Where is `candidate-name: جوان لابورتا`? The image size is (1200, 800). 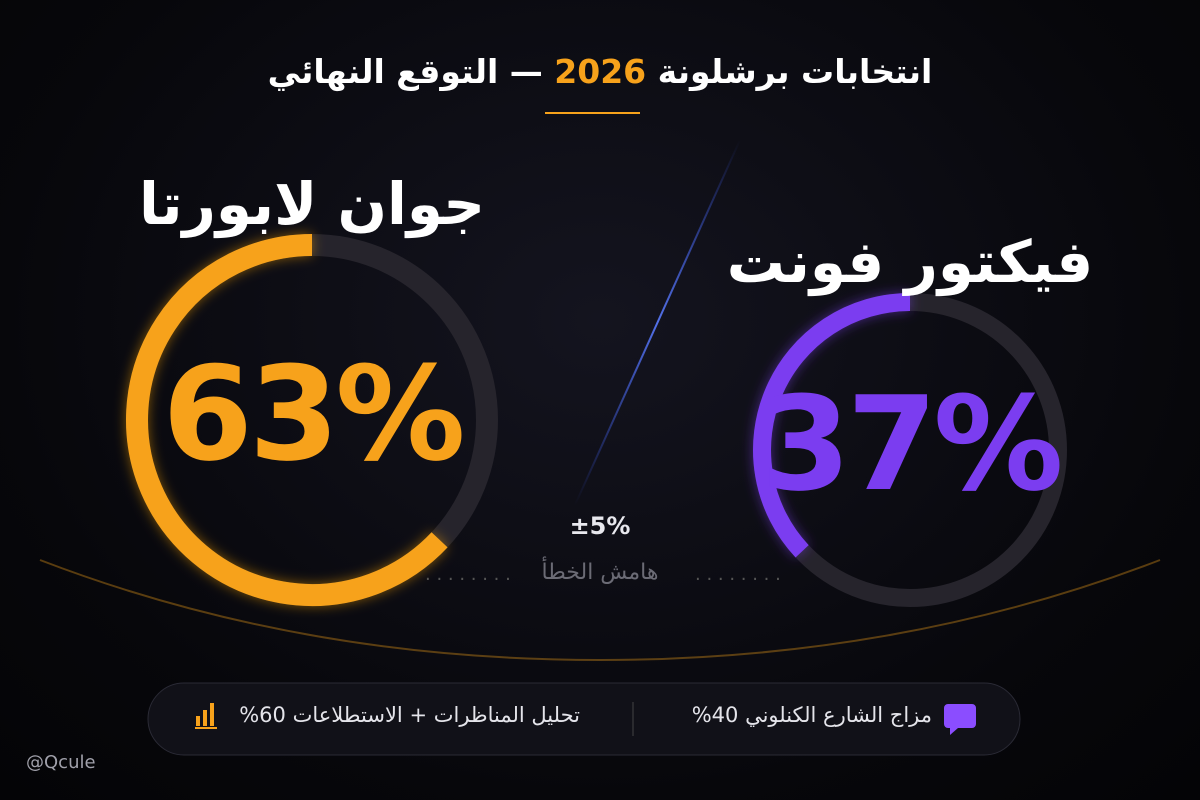 candidate-name: جوان لابورتا is located at coordinates (312, 204).